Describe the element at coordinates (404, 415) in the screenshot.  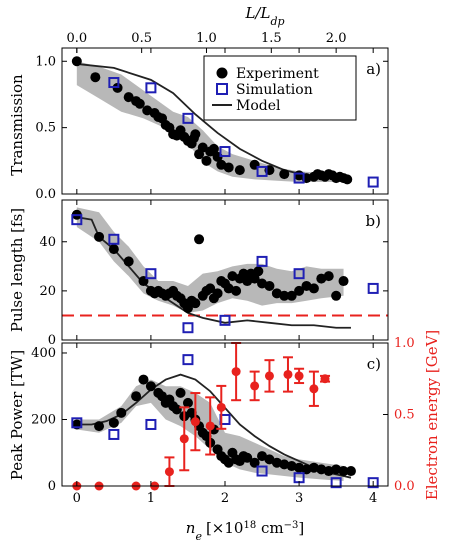
I see `right-tick-label: 0.5` at that location.